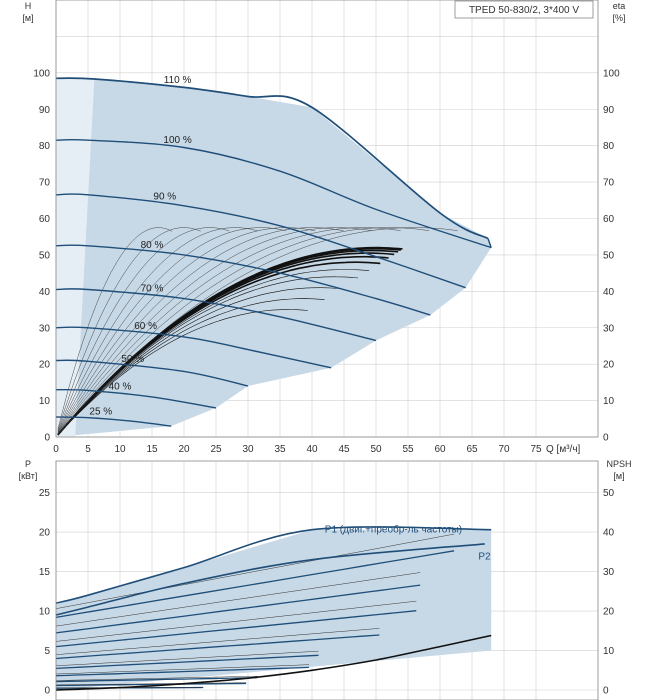 Image resolution: width=658 pixels, height=700 pixels. I want to click on x-tick-label: 45, so click(344, 449).